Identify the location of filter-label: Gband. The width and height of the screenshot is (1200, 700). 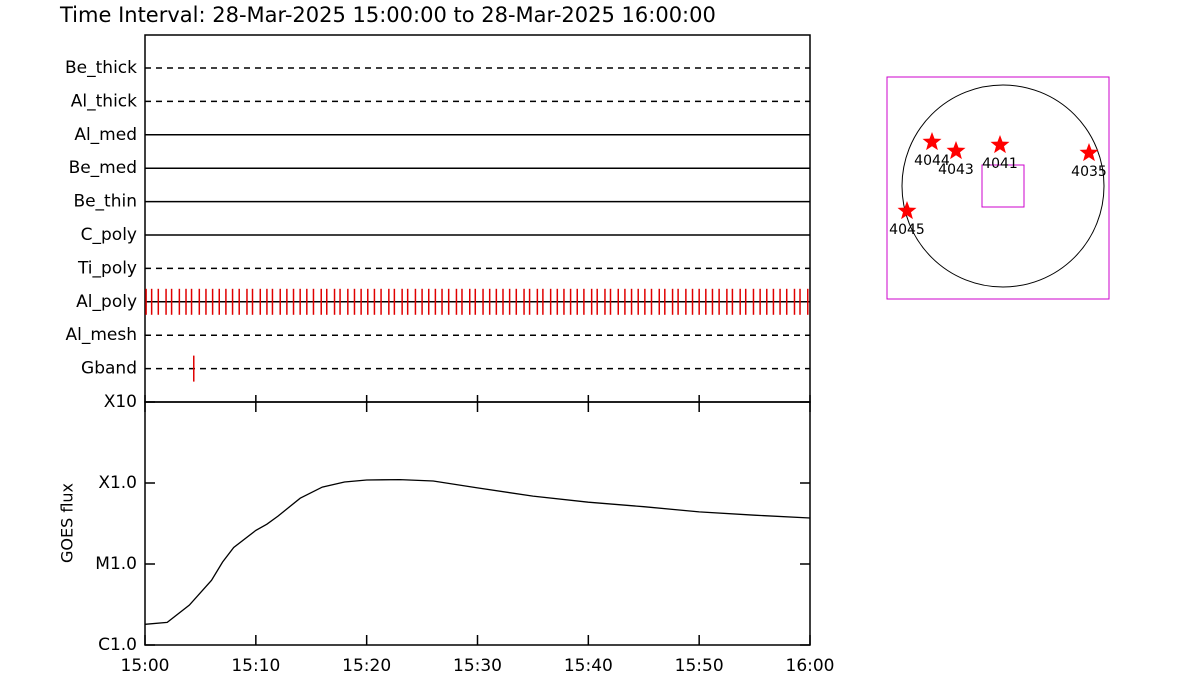
(109, 369).